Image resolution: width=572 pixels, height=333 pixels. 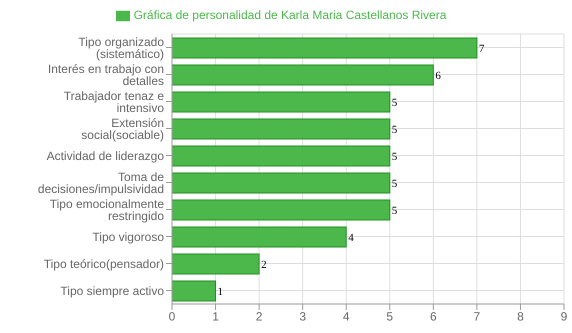 I want to click on y-tick-label: Extensión social(sociable), so click(x=122, y=129).